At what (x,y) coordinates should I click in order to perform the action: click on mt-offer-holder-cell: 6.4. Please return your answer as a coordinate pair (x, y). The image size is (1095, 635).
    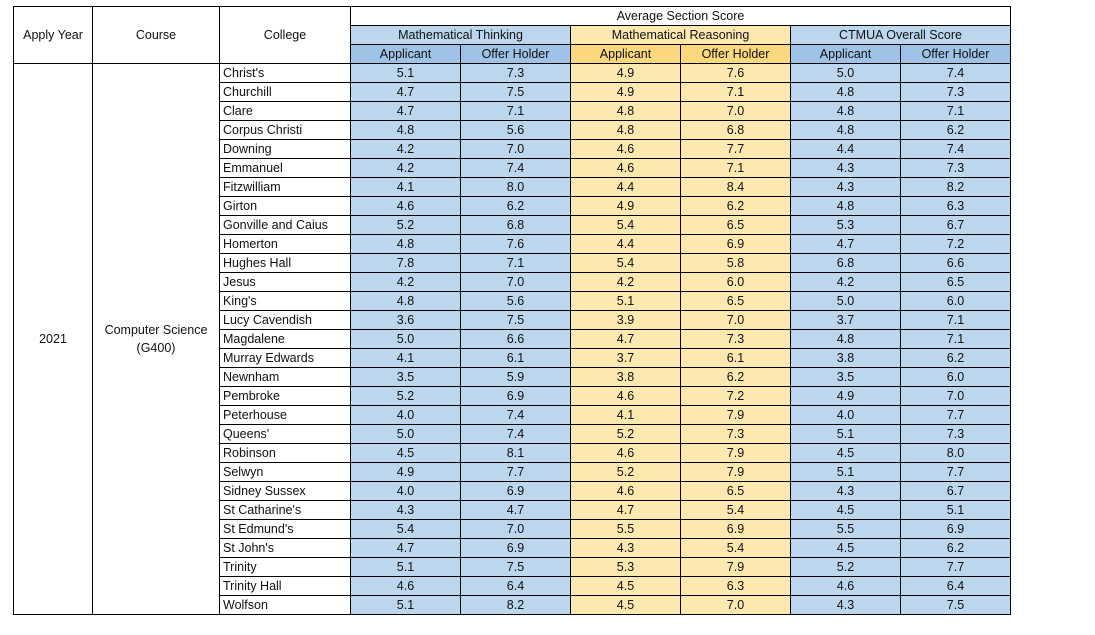
    Looking at the image, I should click on (515, 586).